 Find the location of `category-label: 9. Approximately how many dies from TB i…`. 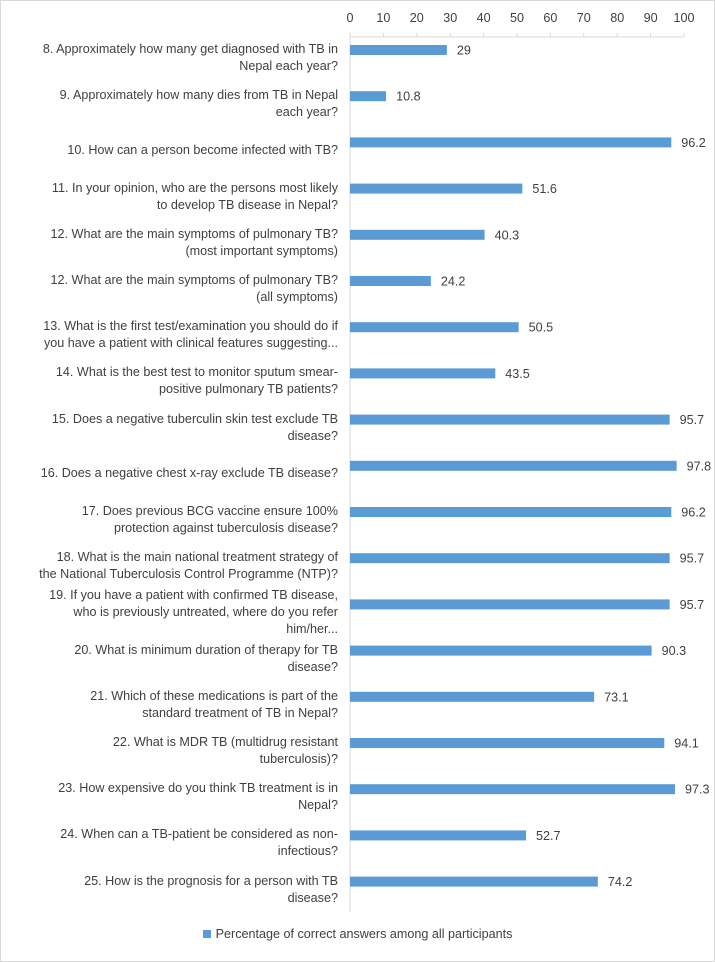

category-label: 9. Approximately how many dies from TB i… is located at coordinates (198, 104).